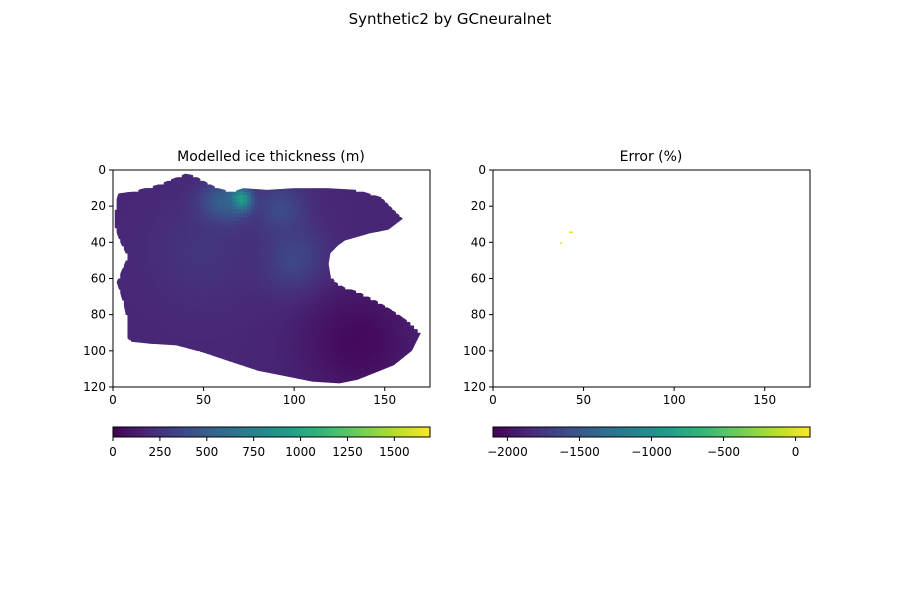  What do you see at coordinates (98, 279) in the screenshot?
I see `y-tick-label: 60` at bounding box center [98, 279].